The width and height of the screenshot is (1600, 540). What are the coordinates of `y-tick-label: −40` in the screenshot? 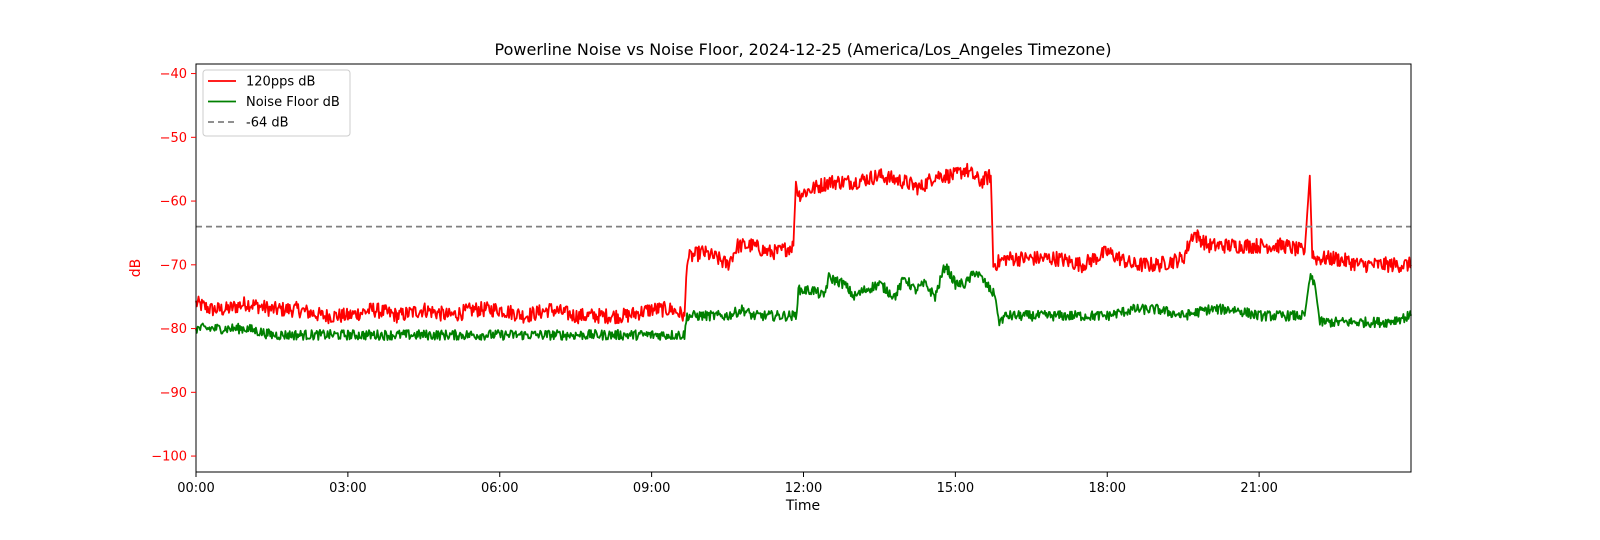 It's located at (173, 74).